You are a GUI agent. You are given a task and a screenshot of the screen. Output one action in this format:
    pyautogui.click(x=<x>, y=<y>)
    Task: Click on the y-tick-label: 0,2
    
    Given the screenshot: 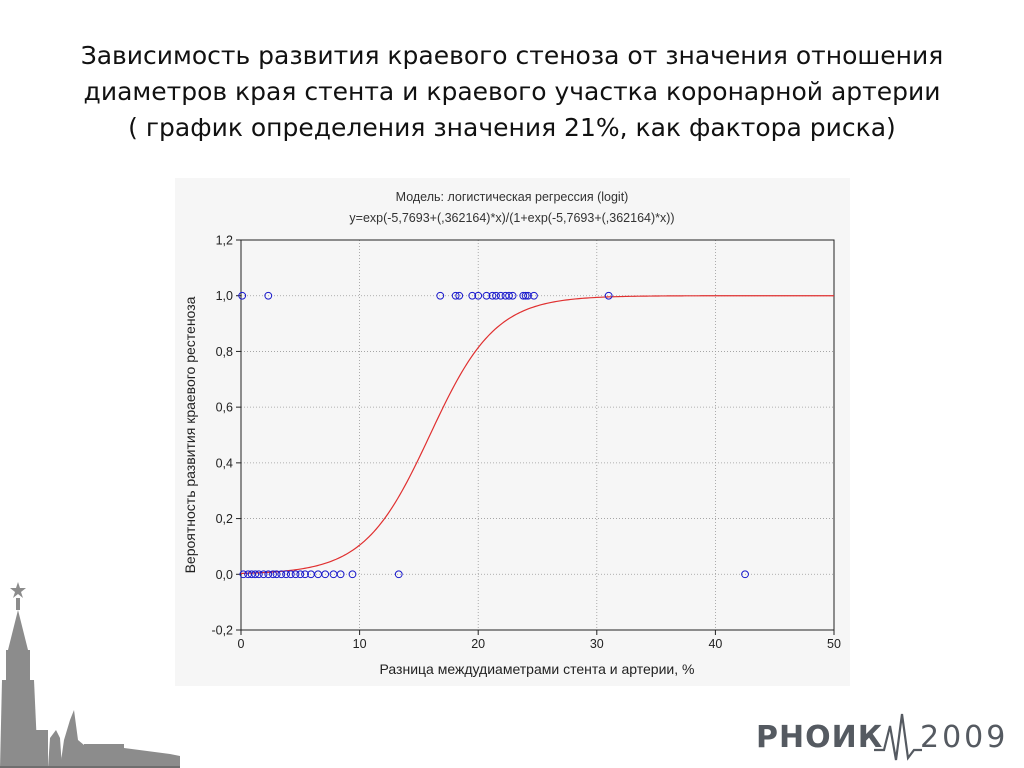 What is the action you would take?
    pyautogui.click(x=224, y=519)
    